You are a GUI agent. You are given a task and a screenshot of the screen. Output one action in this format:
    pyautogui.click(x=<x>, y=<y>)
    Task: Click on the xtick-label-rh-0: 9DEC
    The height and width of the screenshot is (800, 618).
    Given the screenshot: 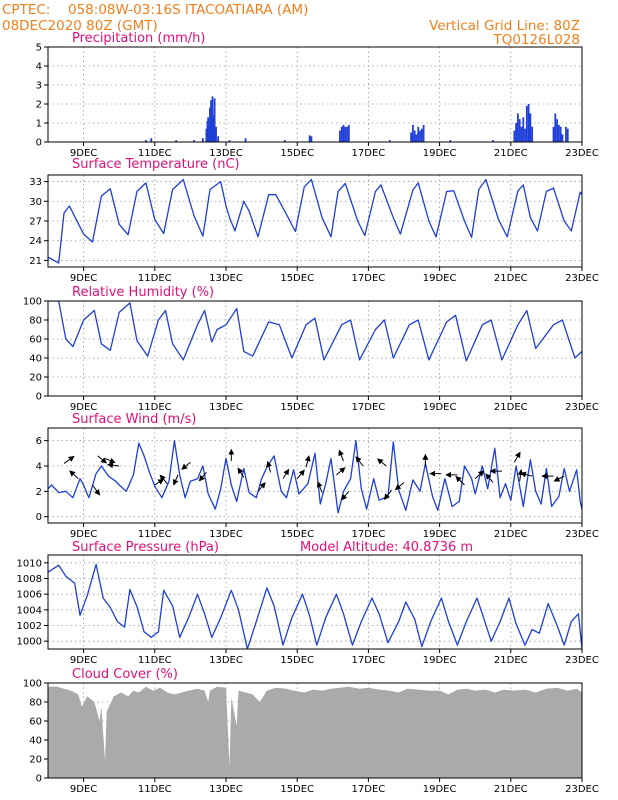 What is the action you would take?
    pyautogui.click(x=83, y=407)
    